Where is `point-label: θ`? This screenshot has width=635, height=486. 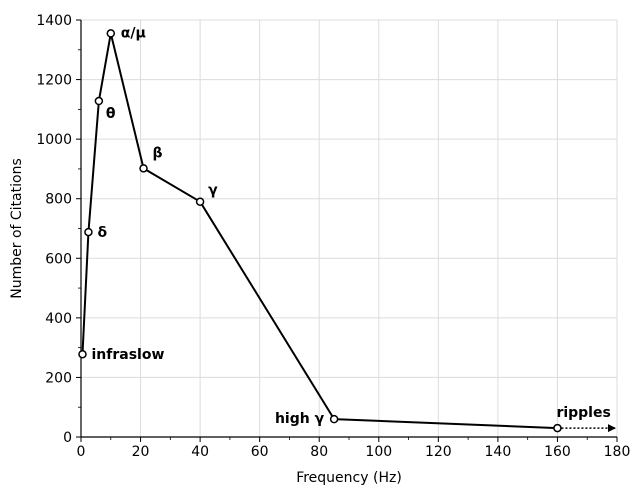 point-label: θ is located at coordinates (111, 114).